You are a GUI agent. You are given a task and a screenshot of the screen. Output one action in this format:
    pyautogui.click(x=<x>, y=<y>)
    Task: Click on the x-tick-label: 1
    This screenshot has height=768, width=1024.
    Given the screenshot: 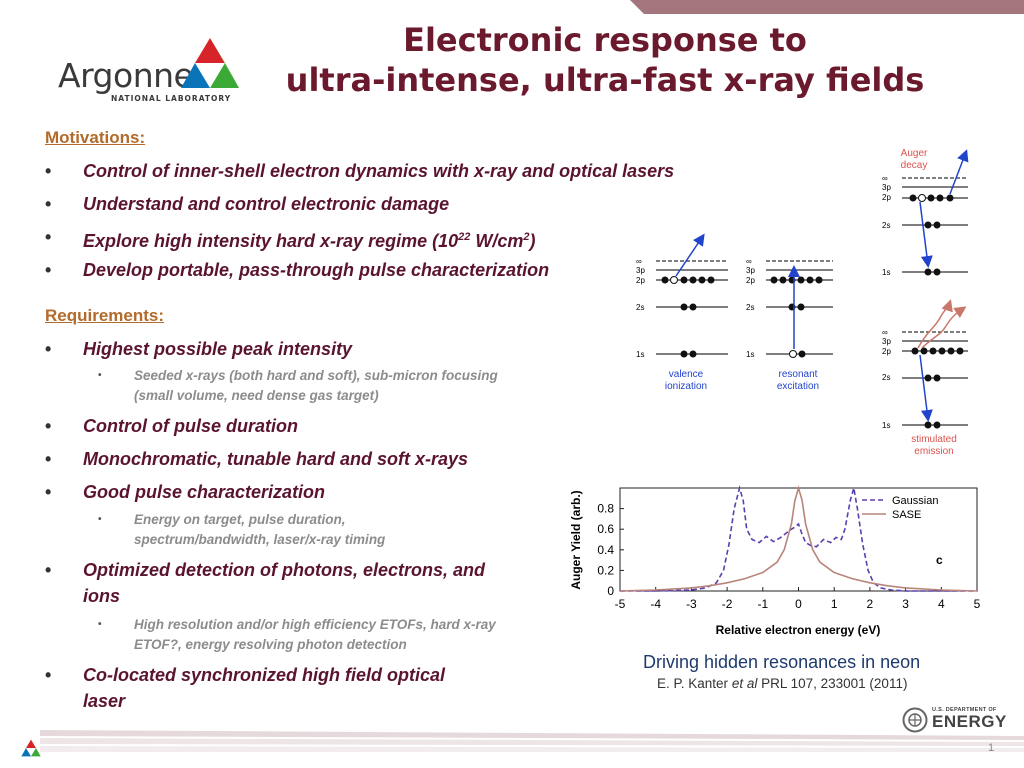 What is the action you would take?
    pyautogui.click(x=834, y=604)
    